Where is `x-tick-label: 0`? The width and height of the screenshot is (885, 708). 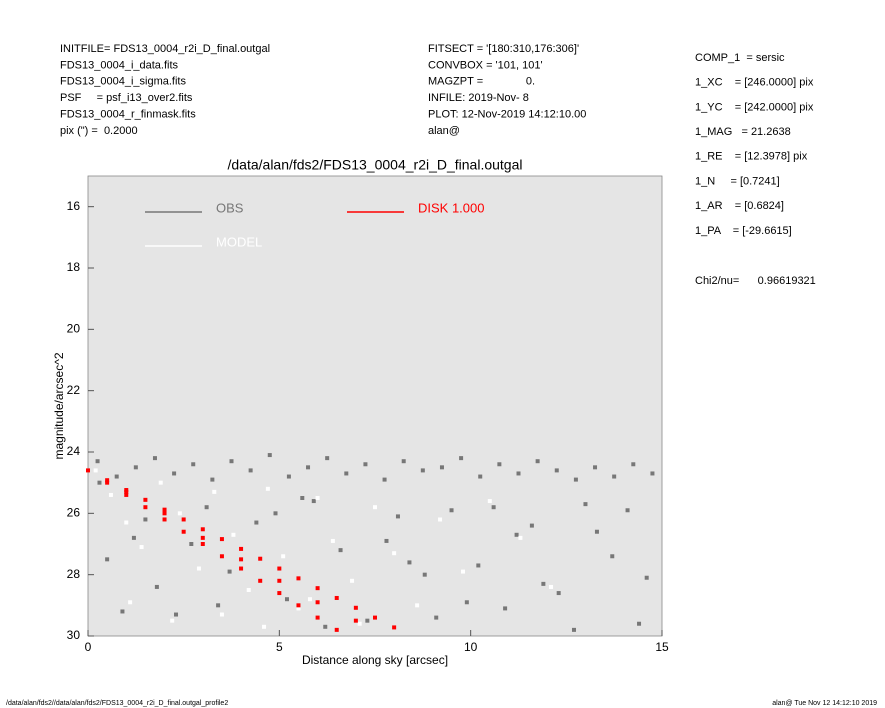
x-tick-label: 0 is located at coordinates (88, 647).